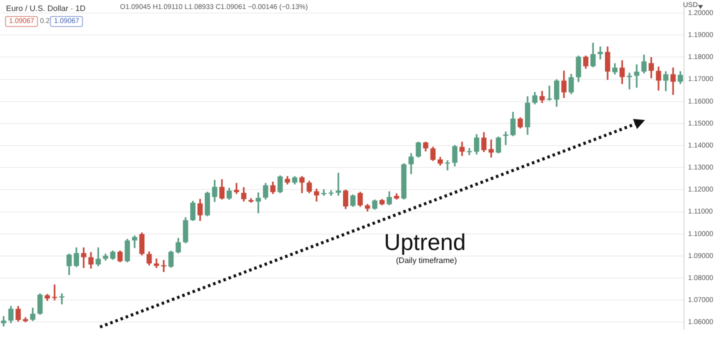  I want to click on chart-title: Euro / U.S. Dollar · 1D, so click(46, 8).